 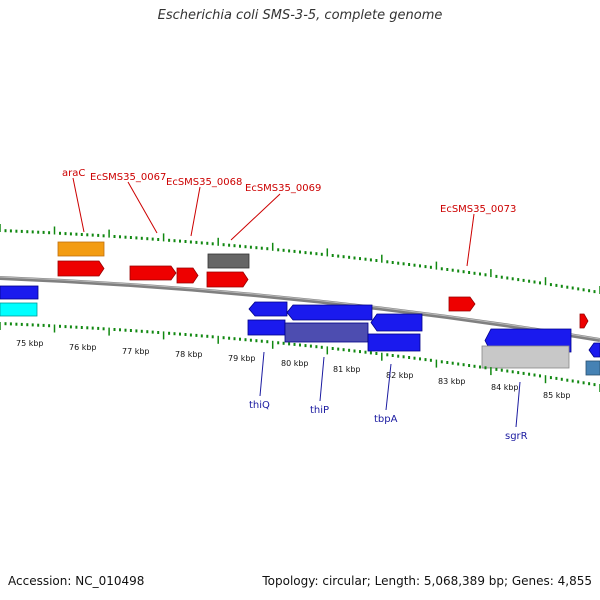 I want to click on forward-strand-features, so click(x=323, y=285).